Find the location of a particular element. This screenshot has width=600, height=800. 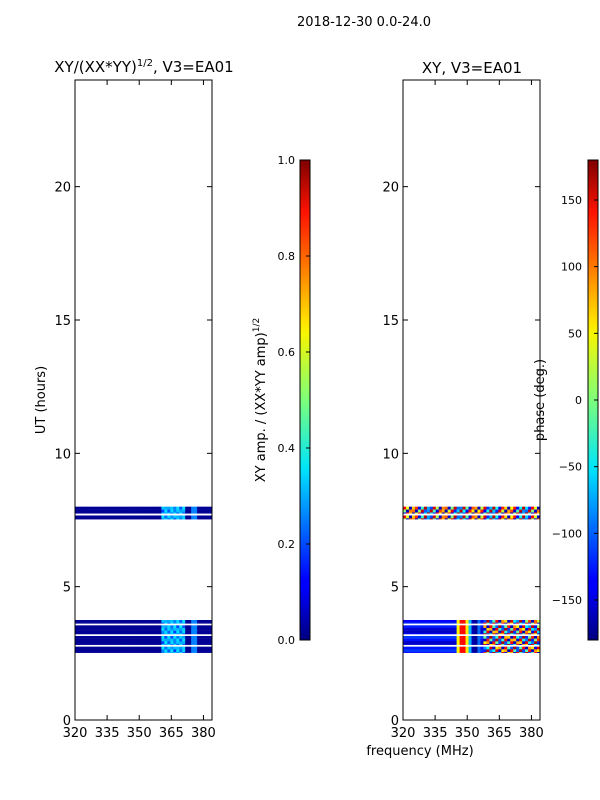

right-heatmap is located at coordinates (472, 579).